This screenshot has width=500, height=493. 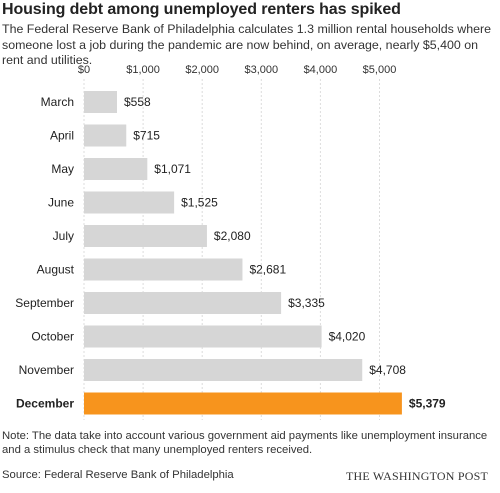 I want to click on data-label: $1,525, so click(x=199, y=203).